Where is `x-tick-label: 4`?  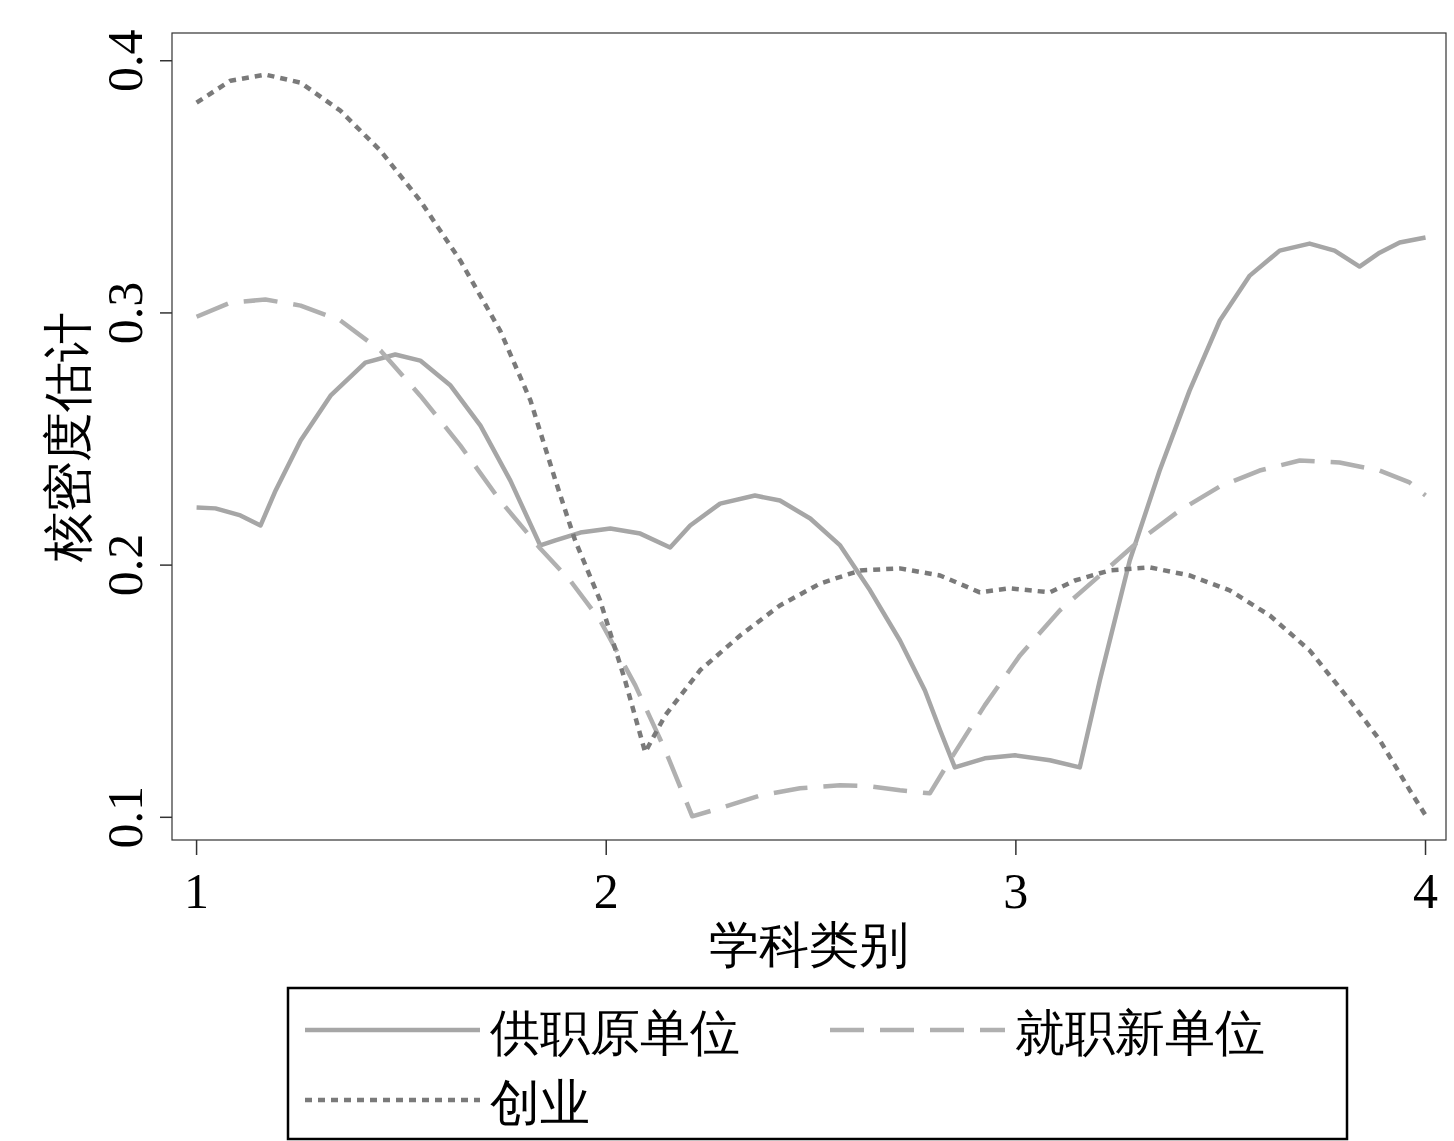
x-tick-label: 4 is located at coordinates (1426, 891).